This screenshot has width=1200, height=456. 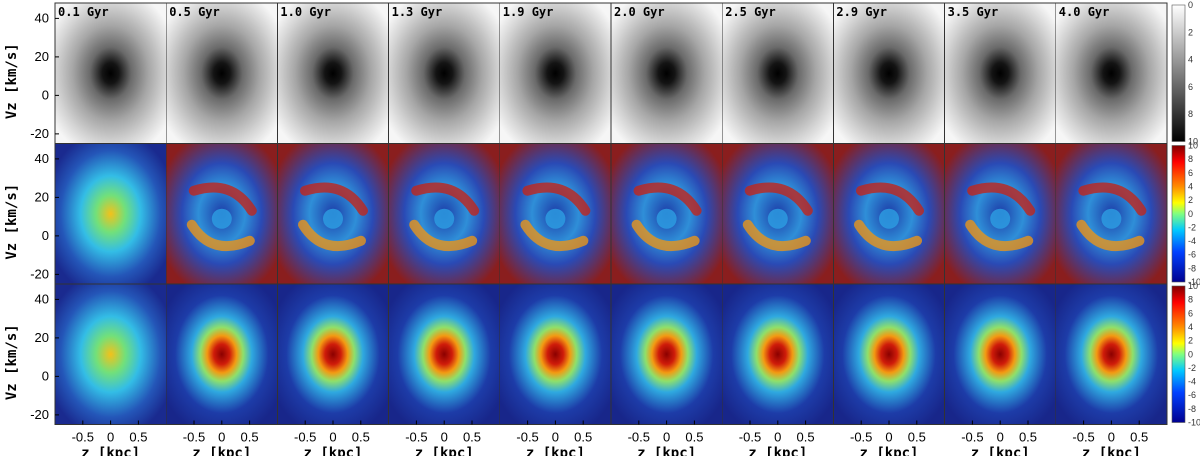 What do you see at coordinates (1190, 313) in the screenshot?
I see `colorbar-tick-label: 6` at bounding box center [1190, 313].